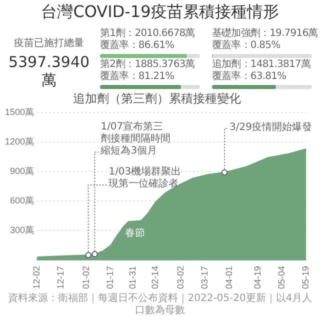  What do you see at coordinates (138, 46) in the screenshot?
I see `data-label: 覆蓋率：86.61%` at bounding box center [138, 46].